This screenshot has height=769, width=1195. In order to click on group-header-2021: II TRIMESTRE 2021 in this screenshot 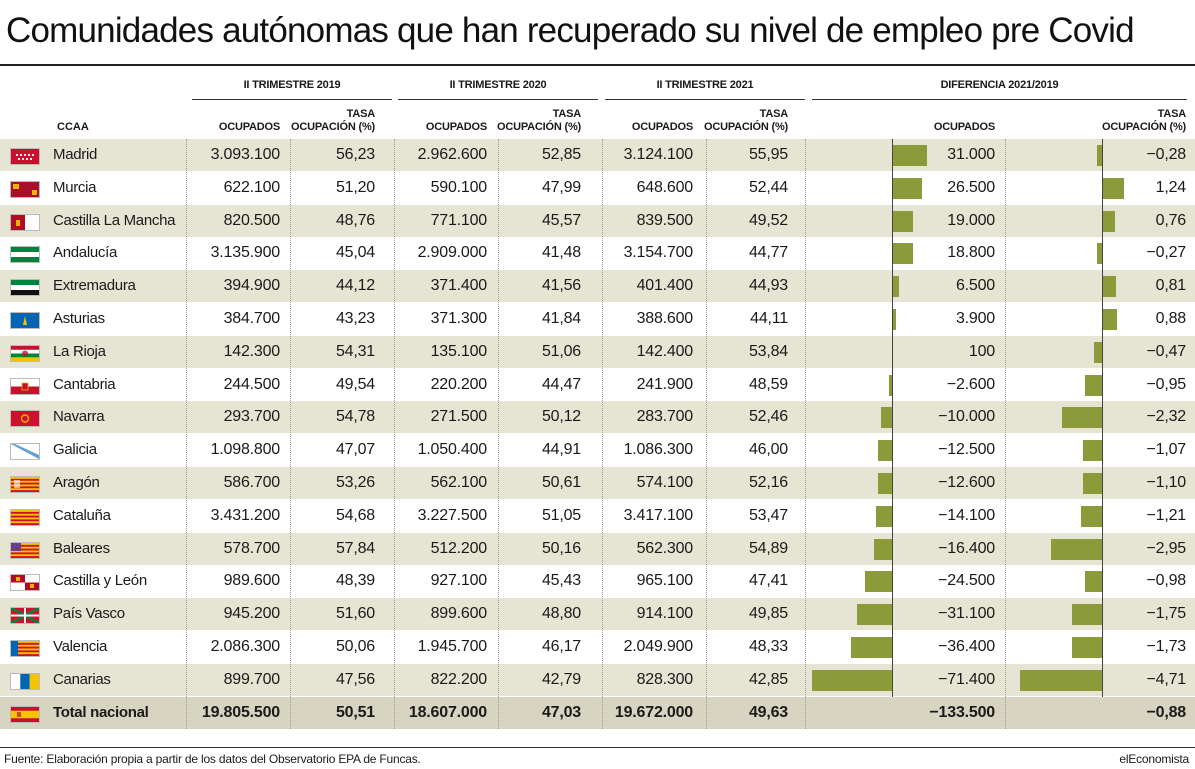, I will do `click(705, 85)`.